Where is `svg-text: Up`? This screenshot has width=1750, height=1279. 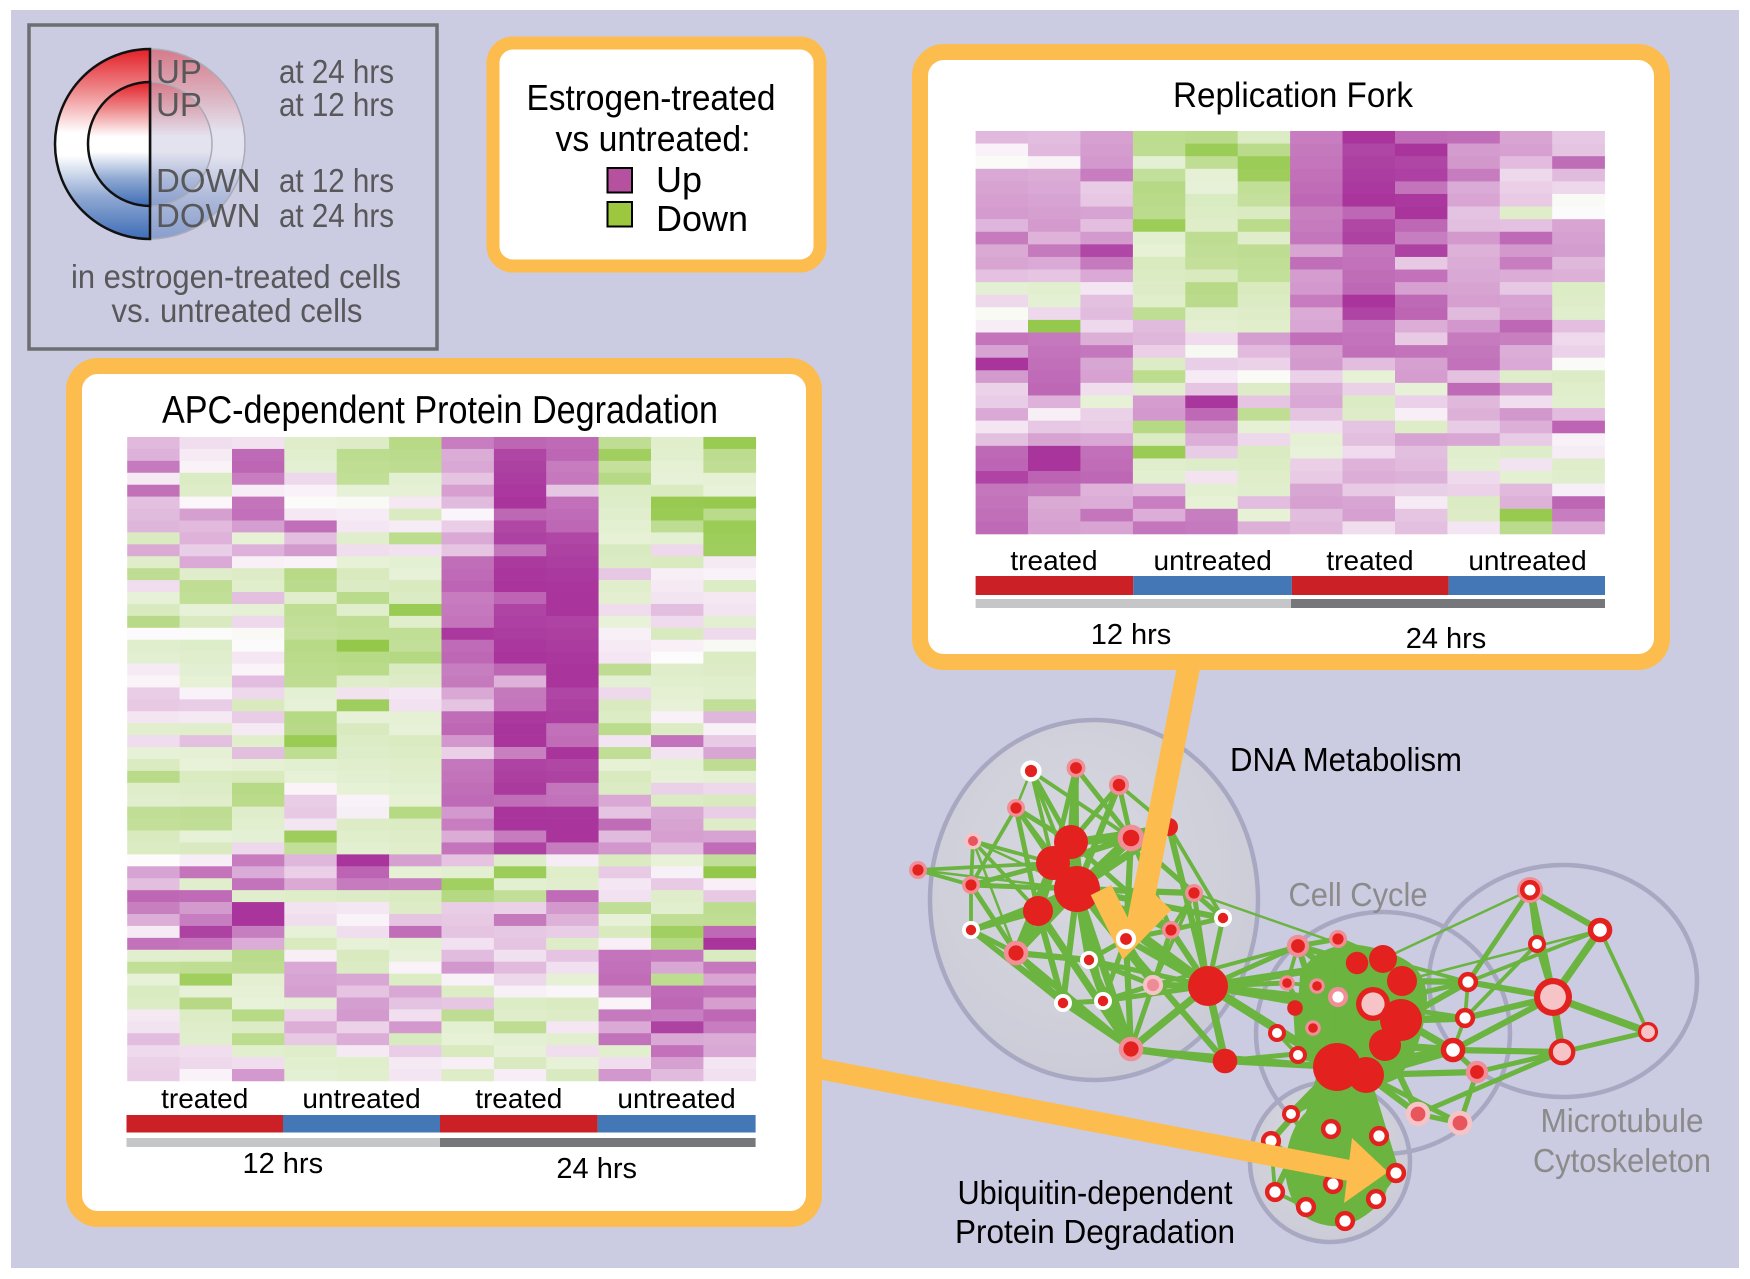 svg-text: Up is located at coordinates (679, 179).